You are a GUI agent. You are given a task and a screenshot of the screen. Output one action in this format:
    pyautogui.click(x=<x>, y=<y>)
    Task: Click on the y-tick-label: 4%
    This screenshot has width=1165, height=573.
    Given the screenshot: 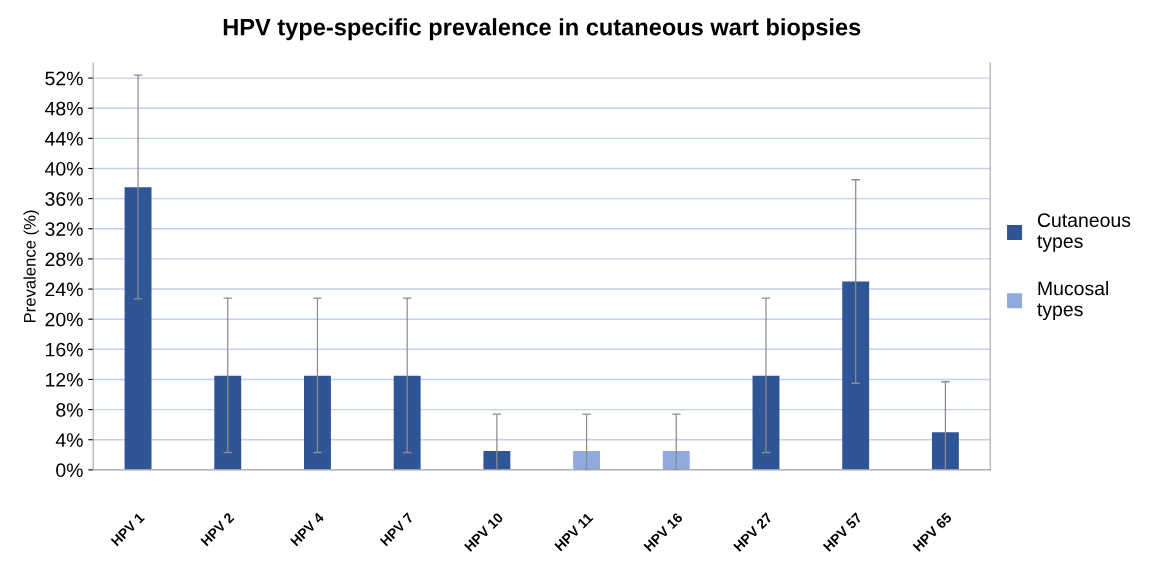 What is the action you would take?
    pyautogui.click(x=69, y=440)
    